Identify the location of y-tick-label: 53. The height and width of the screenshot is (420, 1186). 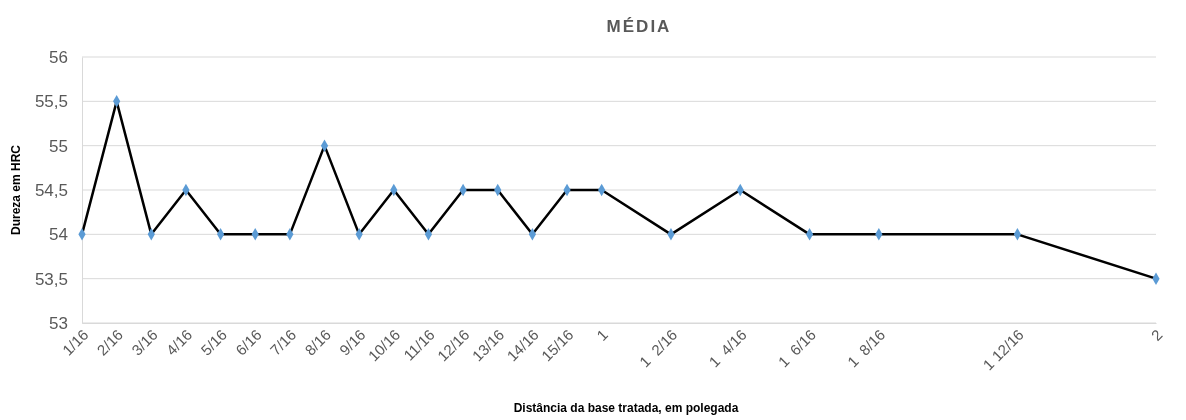
(58, 323).